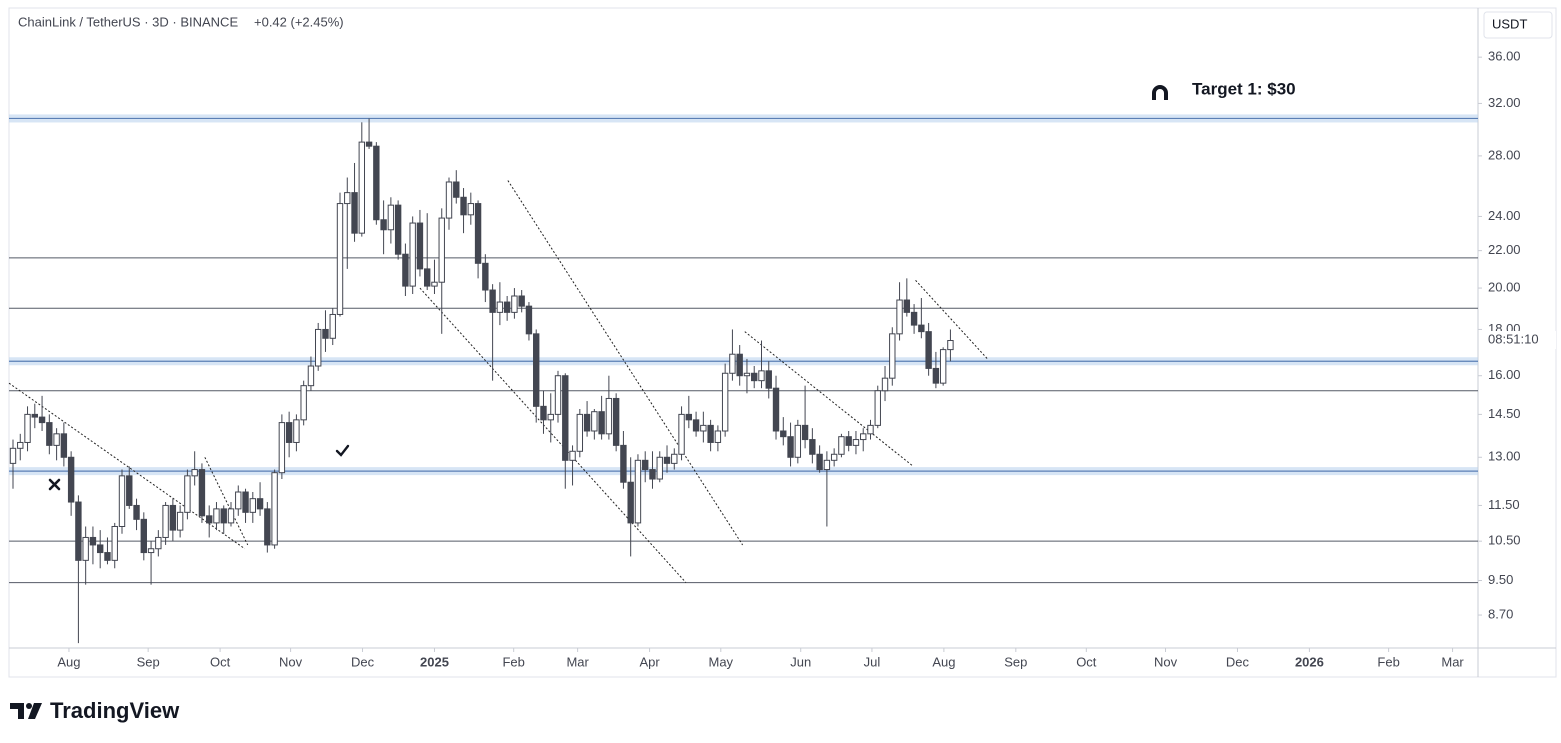  I want to click on x-tick-label: Feb, so click(1388, 661).